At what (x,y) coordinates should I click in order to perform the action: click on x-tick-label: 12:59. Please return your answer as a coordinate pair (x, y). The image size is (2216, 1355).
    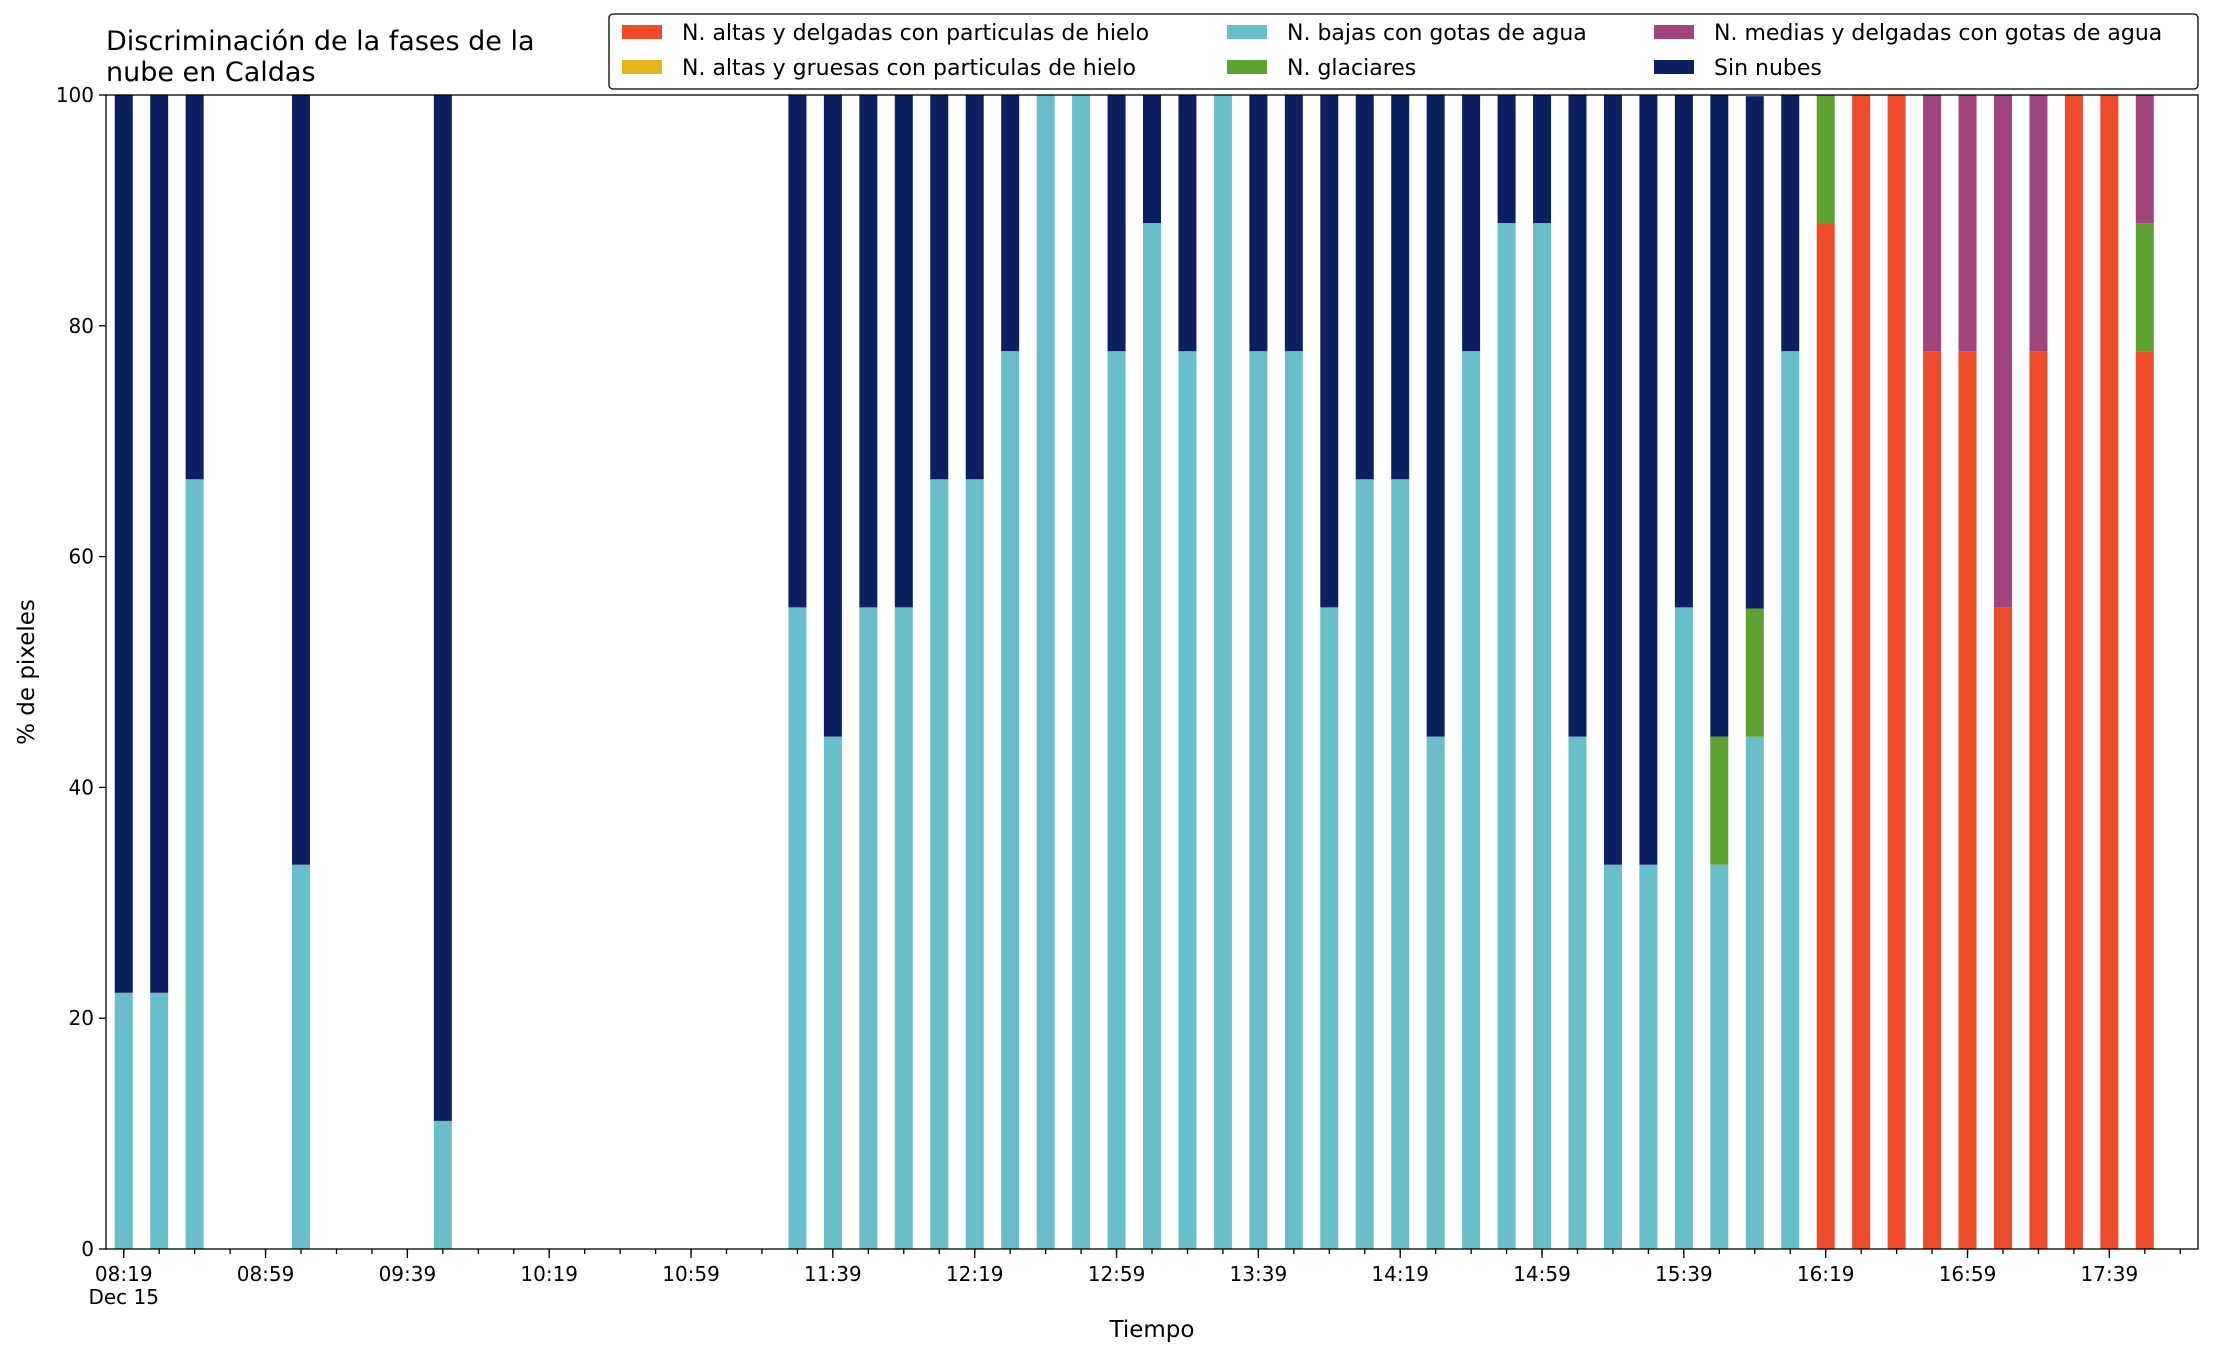
    Looking at the image, I should click on (1117, 1274).